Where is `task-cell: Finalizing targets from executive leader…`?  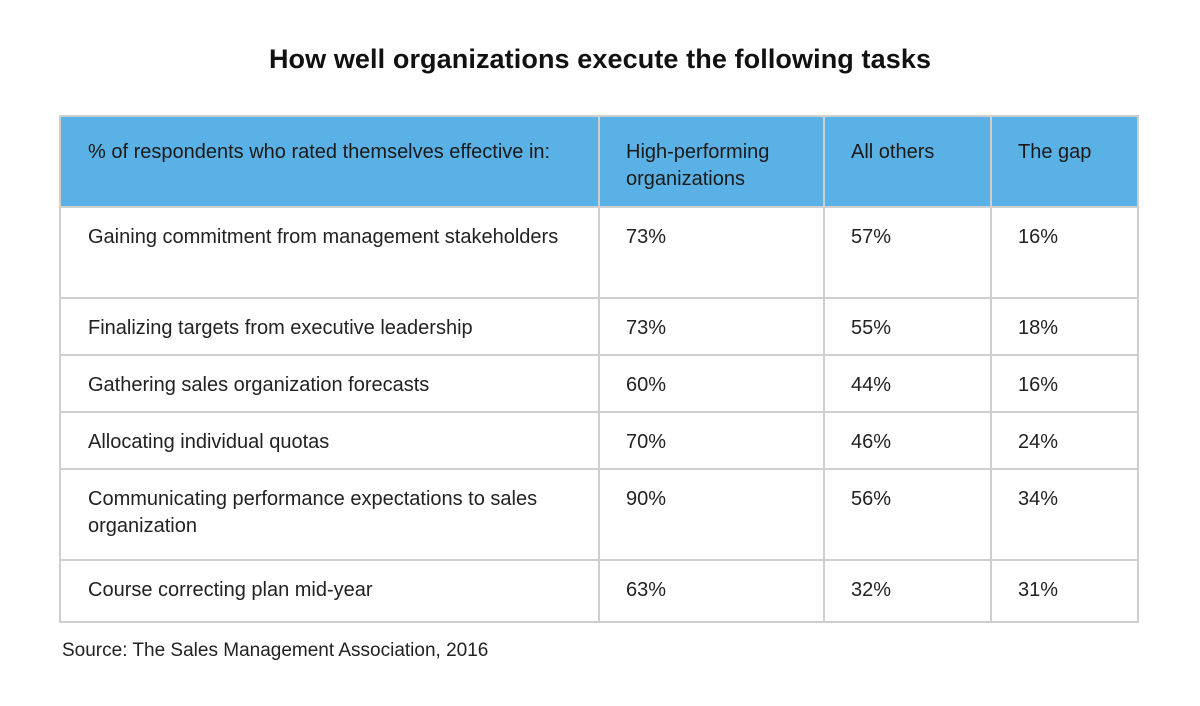
task-cell: Finalizing targets from executive leader… is located at coordinates (329, 326).